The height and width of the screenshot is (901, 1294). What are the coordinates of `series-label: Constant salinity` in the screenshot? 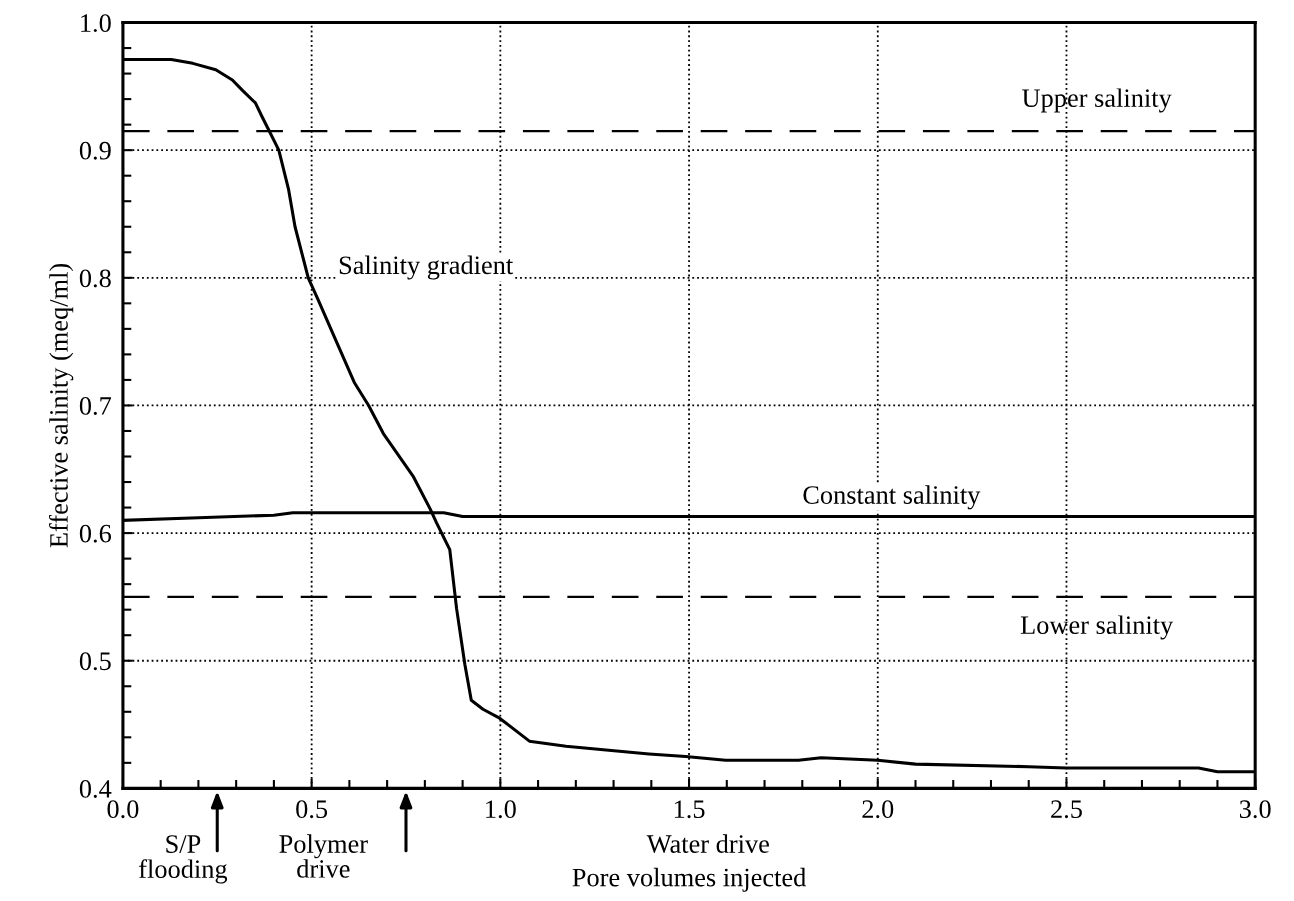 It's located at (892, 497).